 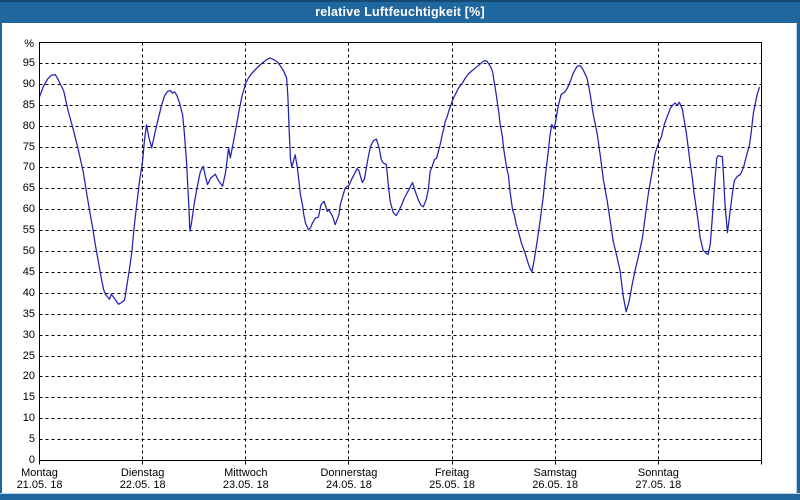 I want to click on y-axis-tick-label-75: 75, so click(x=28, y=146).